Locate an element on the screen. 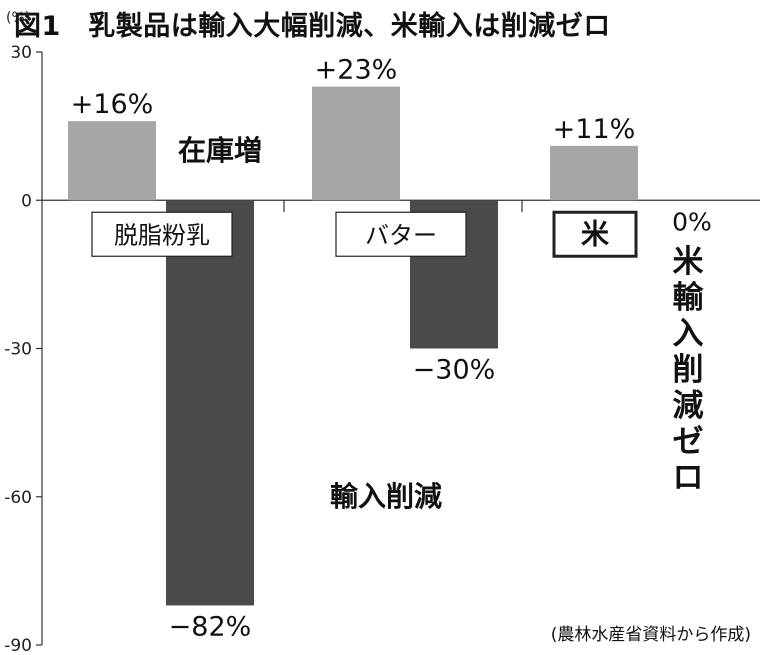  data-label-import-reduction: 0% is located at coordinates (692, 221).